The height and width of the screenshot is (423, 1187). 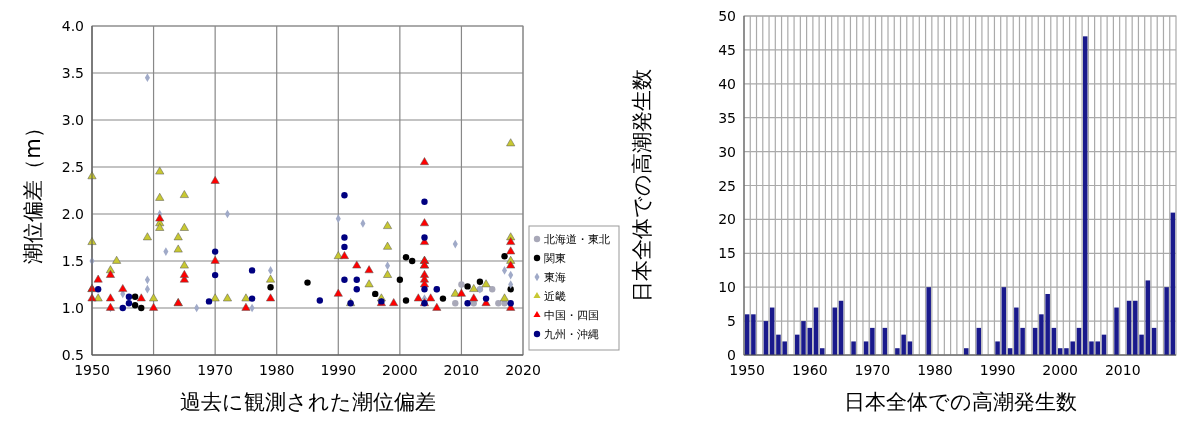 What do you see at coordinates (72, 73) in the screenshot?
I see `y-tick-label: 3.5` at bounding box center [72, 73].